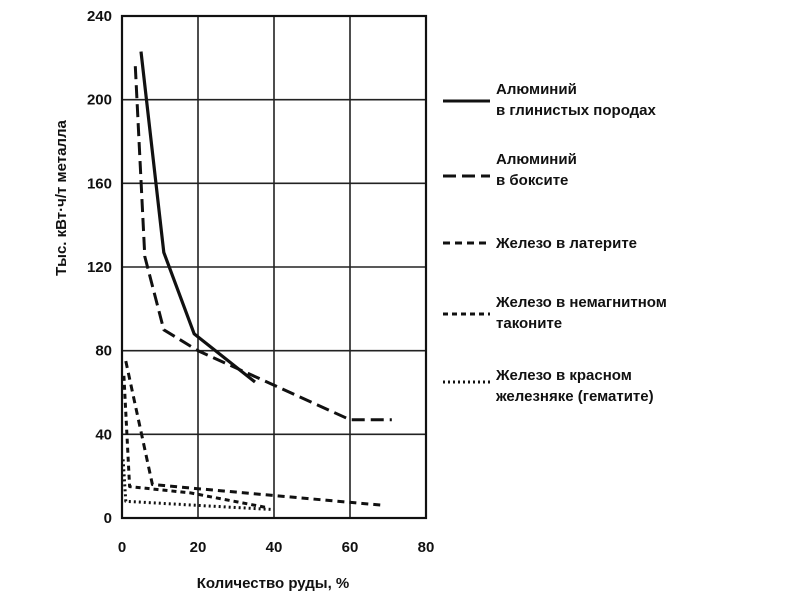 The image size is (794, 595). I want to click on x-tick-label: 80, so click(426, 547).